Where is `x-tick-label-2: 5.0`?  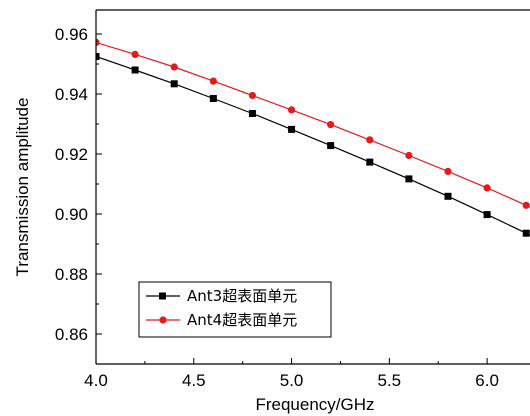 x-tick-label-2: 5.0 is located at coordinates (292, 380).